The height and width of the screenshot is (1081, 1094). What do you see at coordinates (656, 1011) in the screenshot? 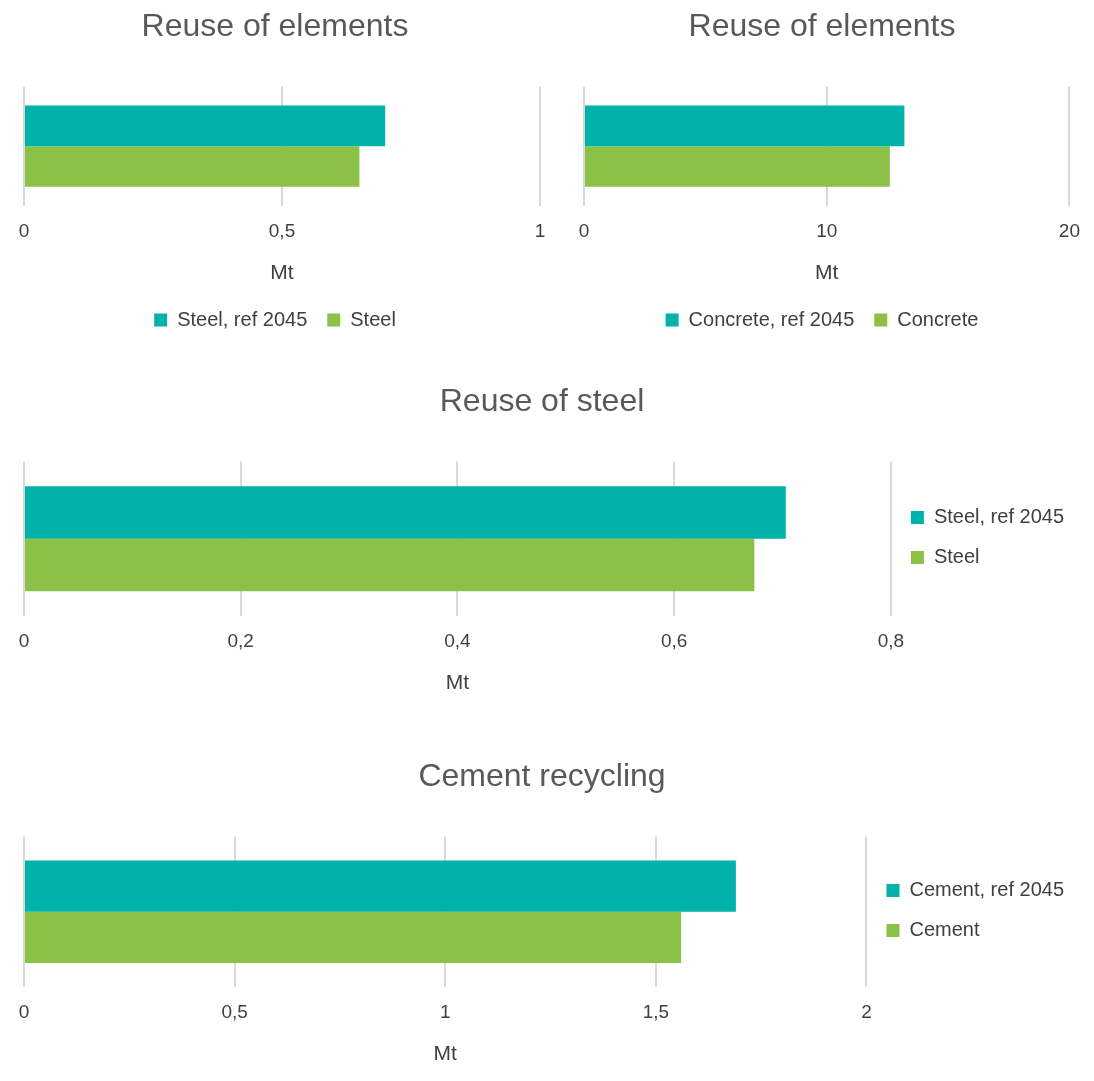
I see `x-tick-label: 1,5` at bounding box center [656, 1011].